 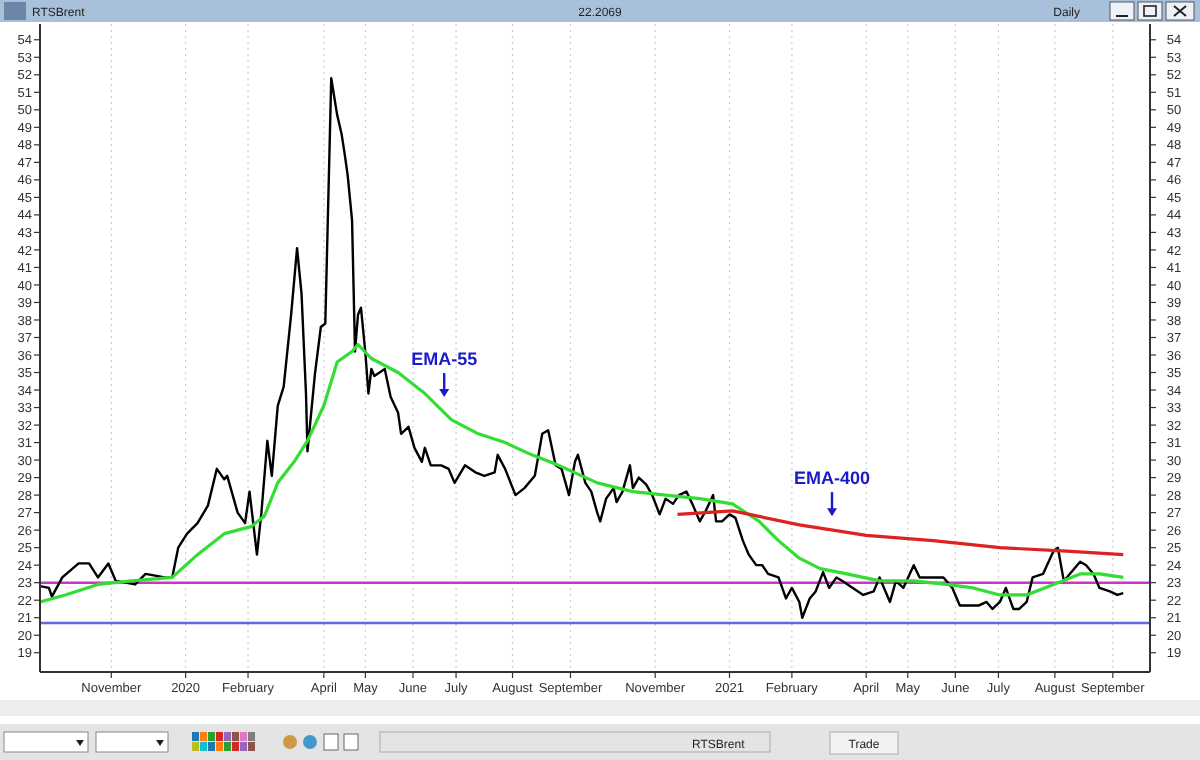 What do you see at coordinates (832, 478) in the screenshot?
I see `annotation: EMA-400` at bounding box center [832, 478].